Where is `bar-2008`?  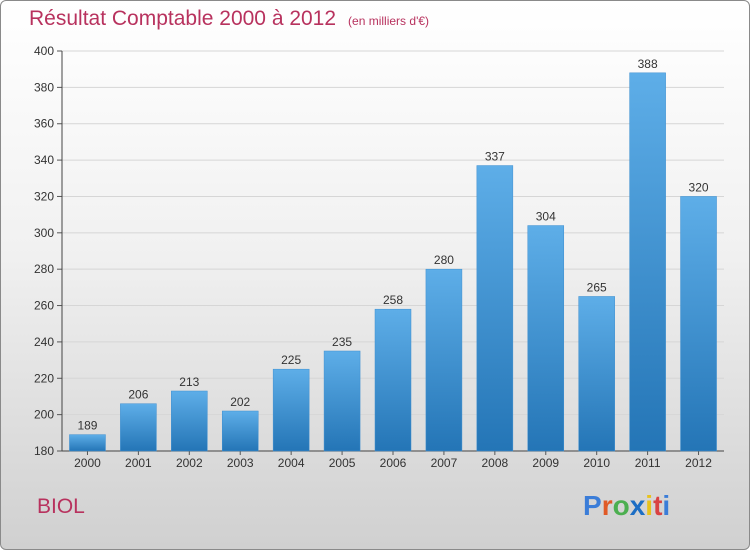 bar-2008 is located at coordinates (495, 308).